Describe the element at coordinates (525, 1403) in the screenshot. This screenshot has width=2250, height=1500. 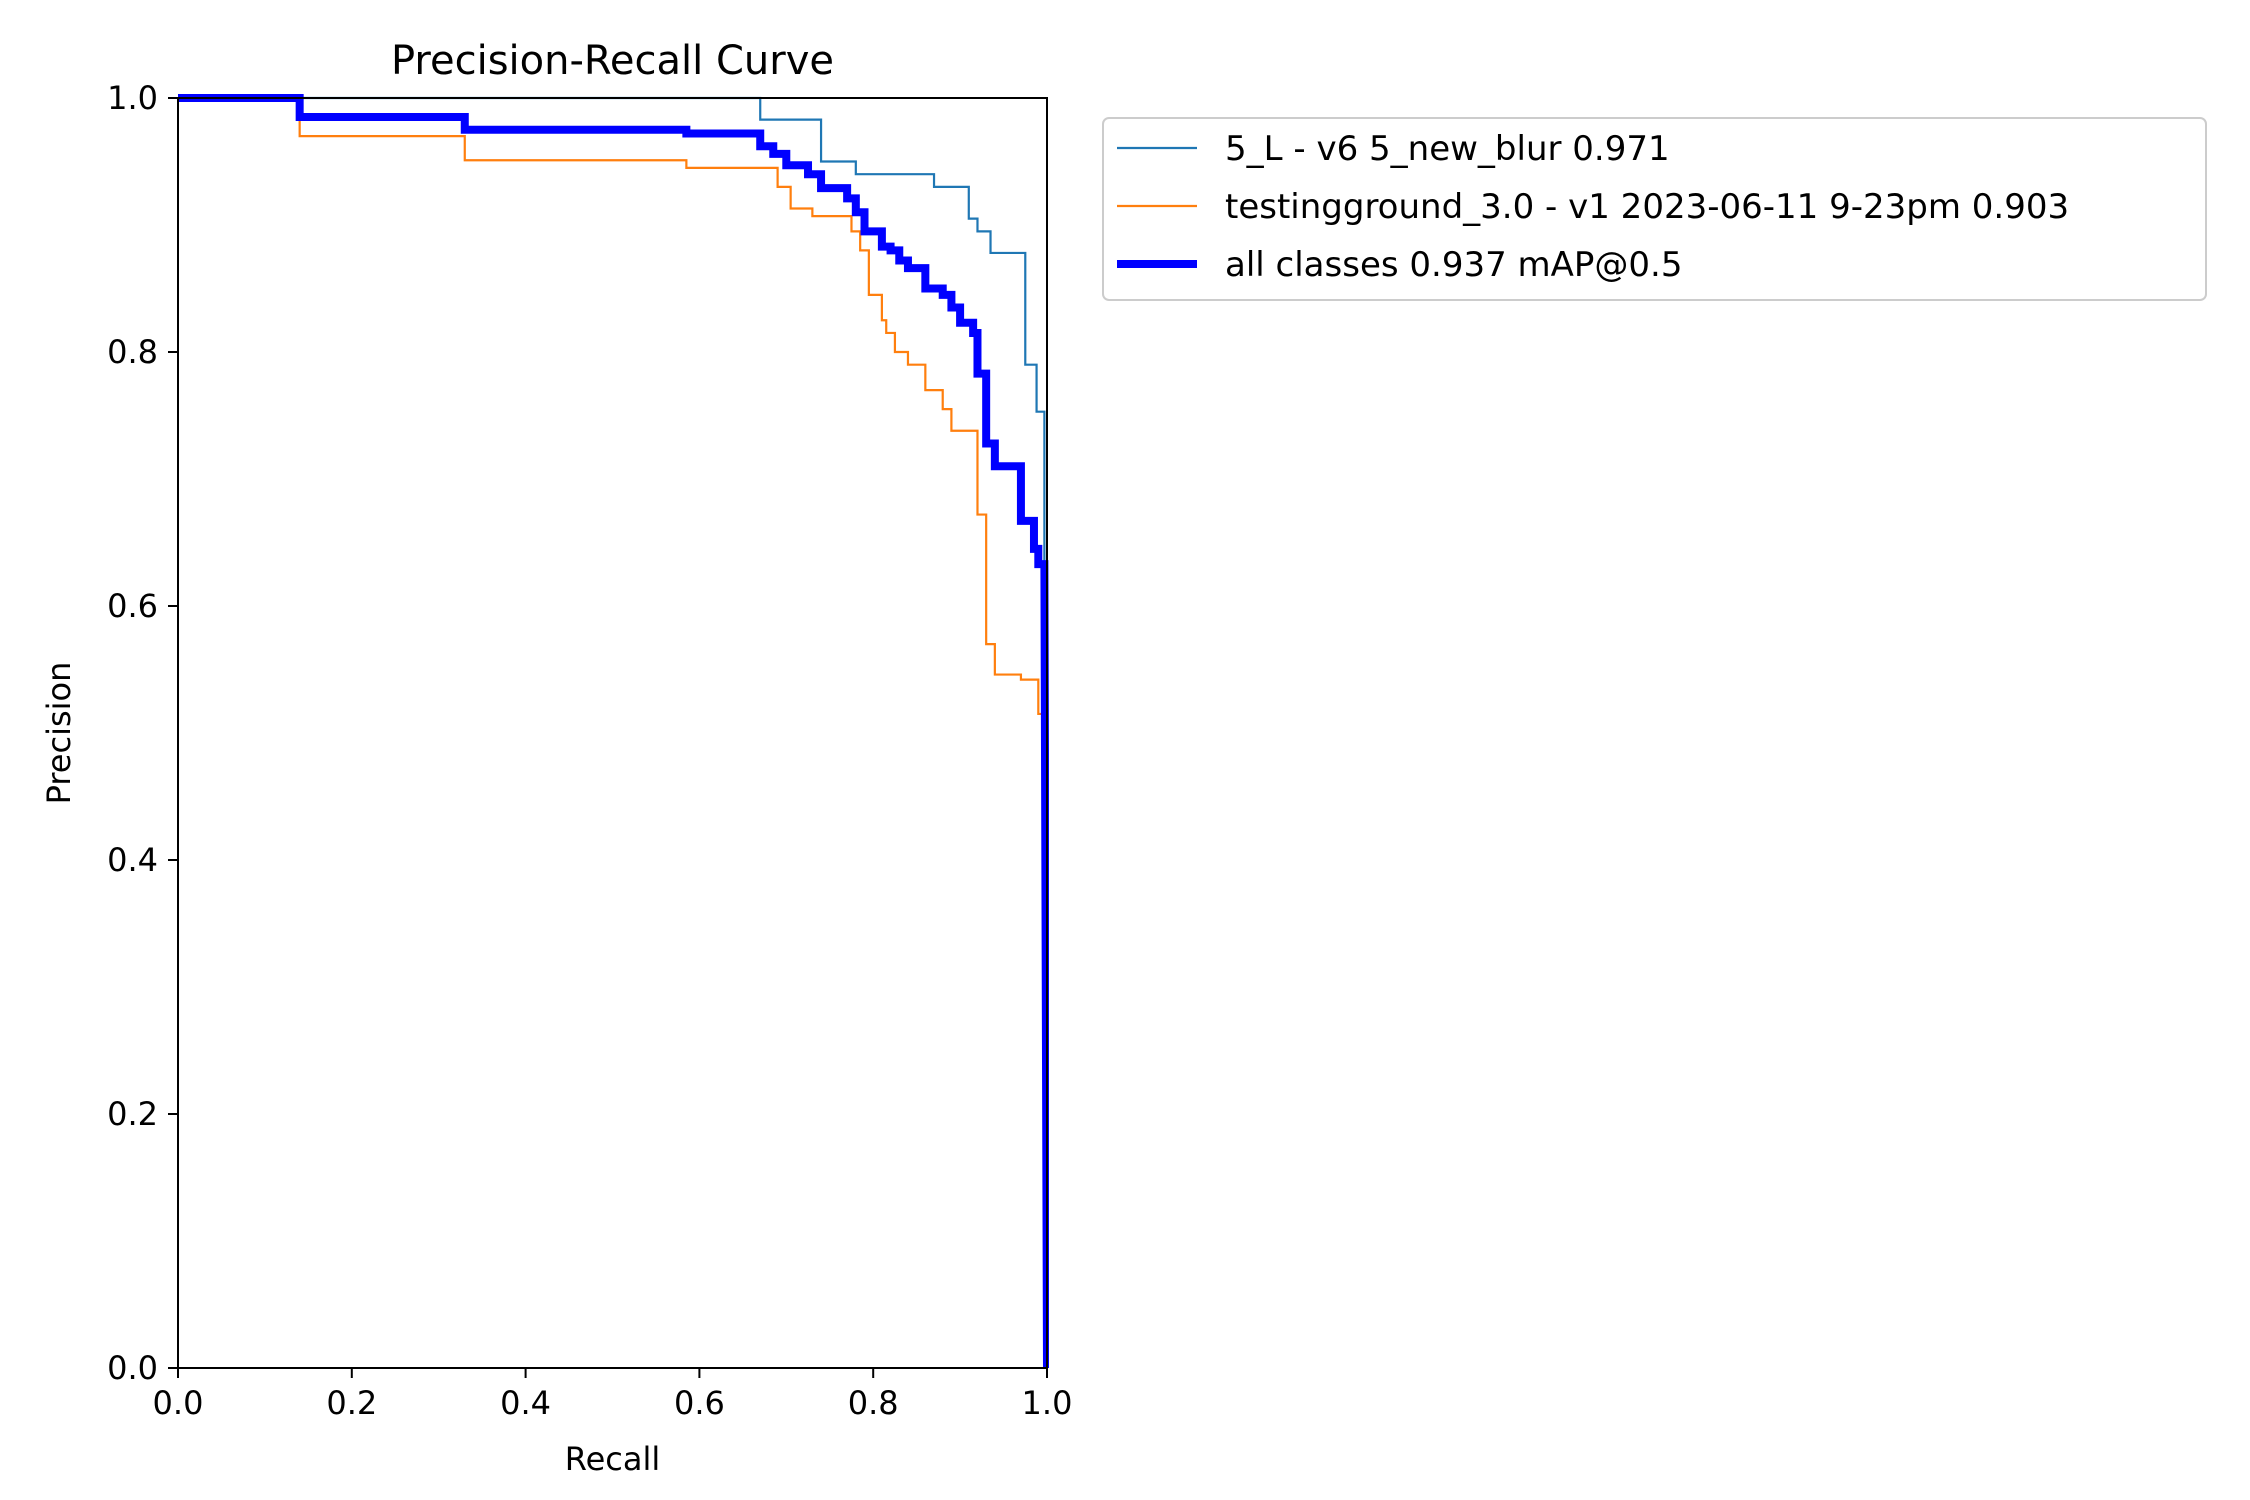
I see `x-tick-label: 0.4` at that location.